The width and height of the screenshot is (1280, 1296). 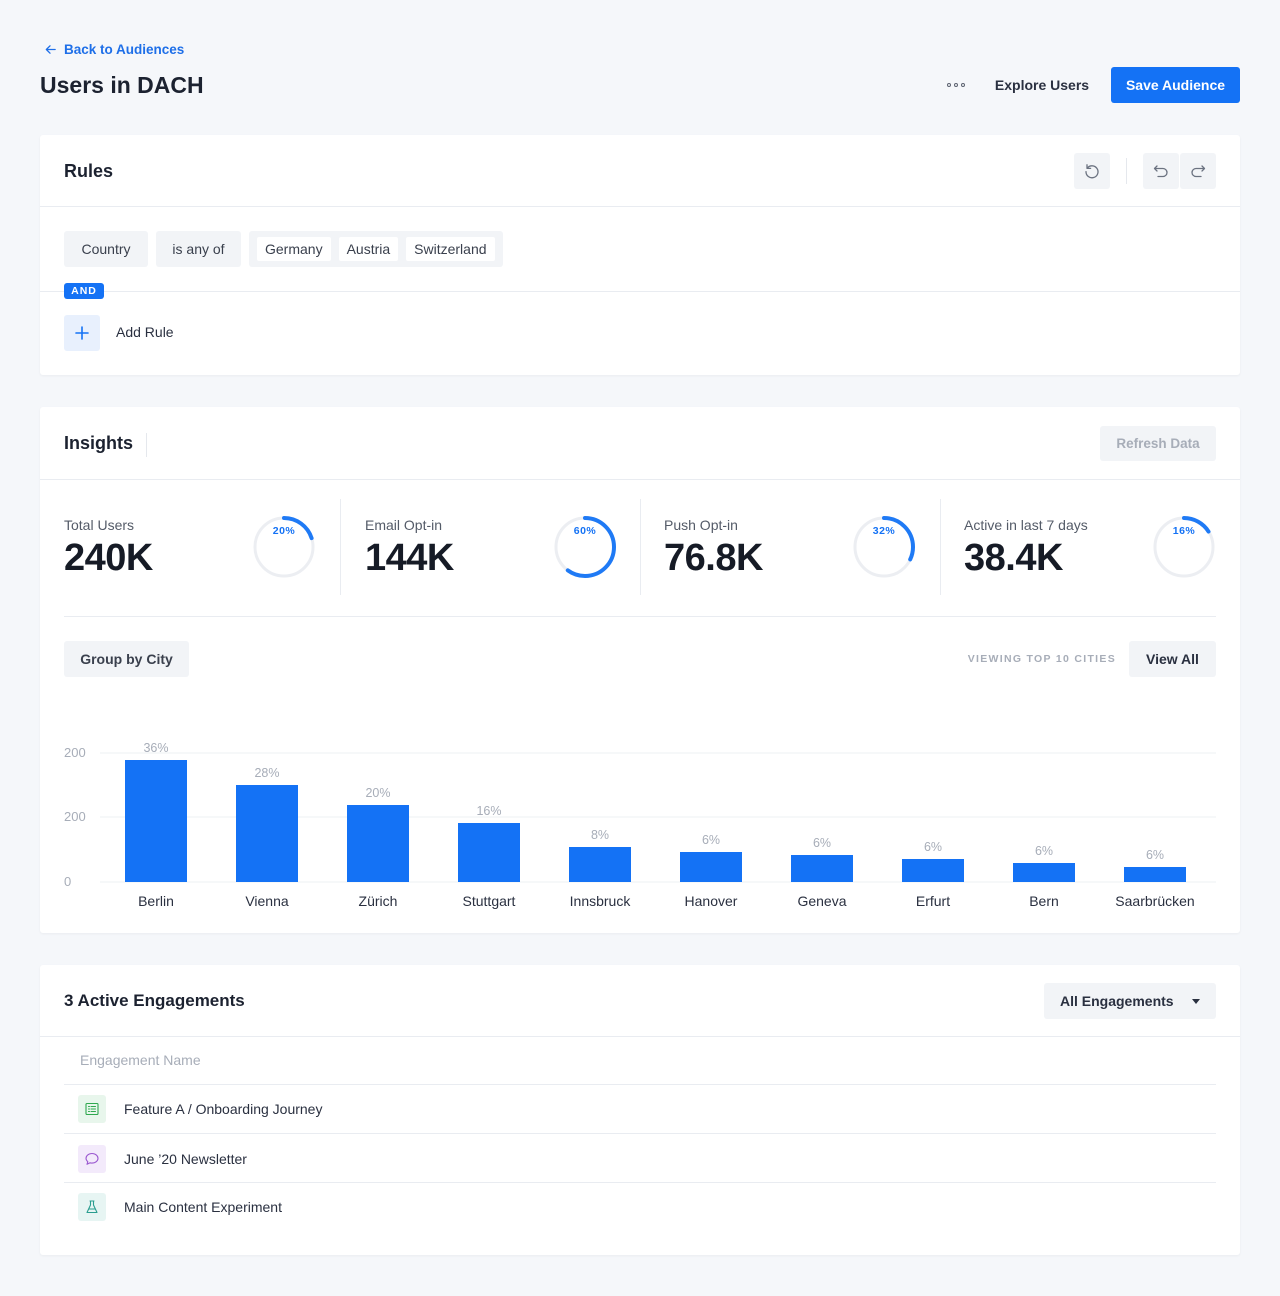 I want to click on arrow-left-icon, so click(x=50, y=49).